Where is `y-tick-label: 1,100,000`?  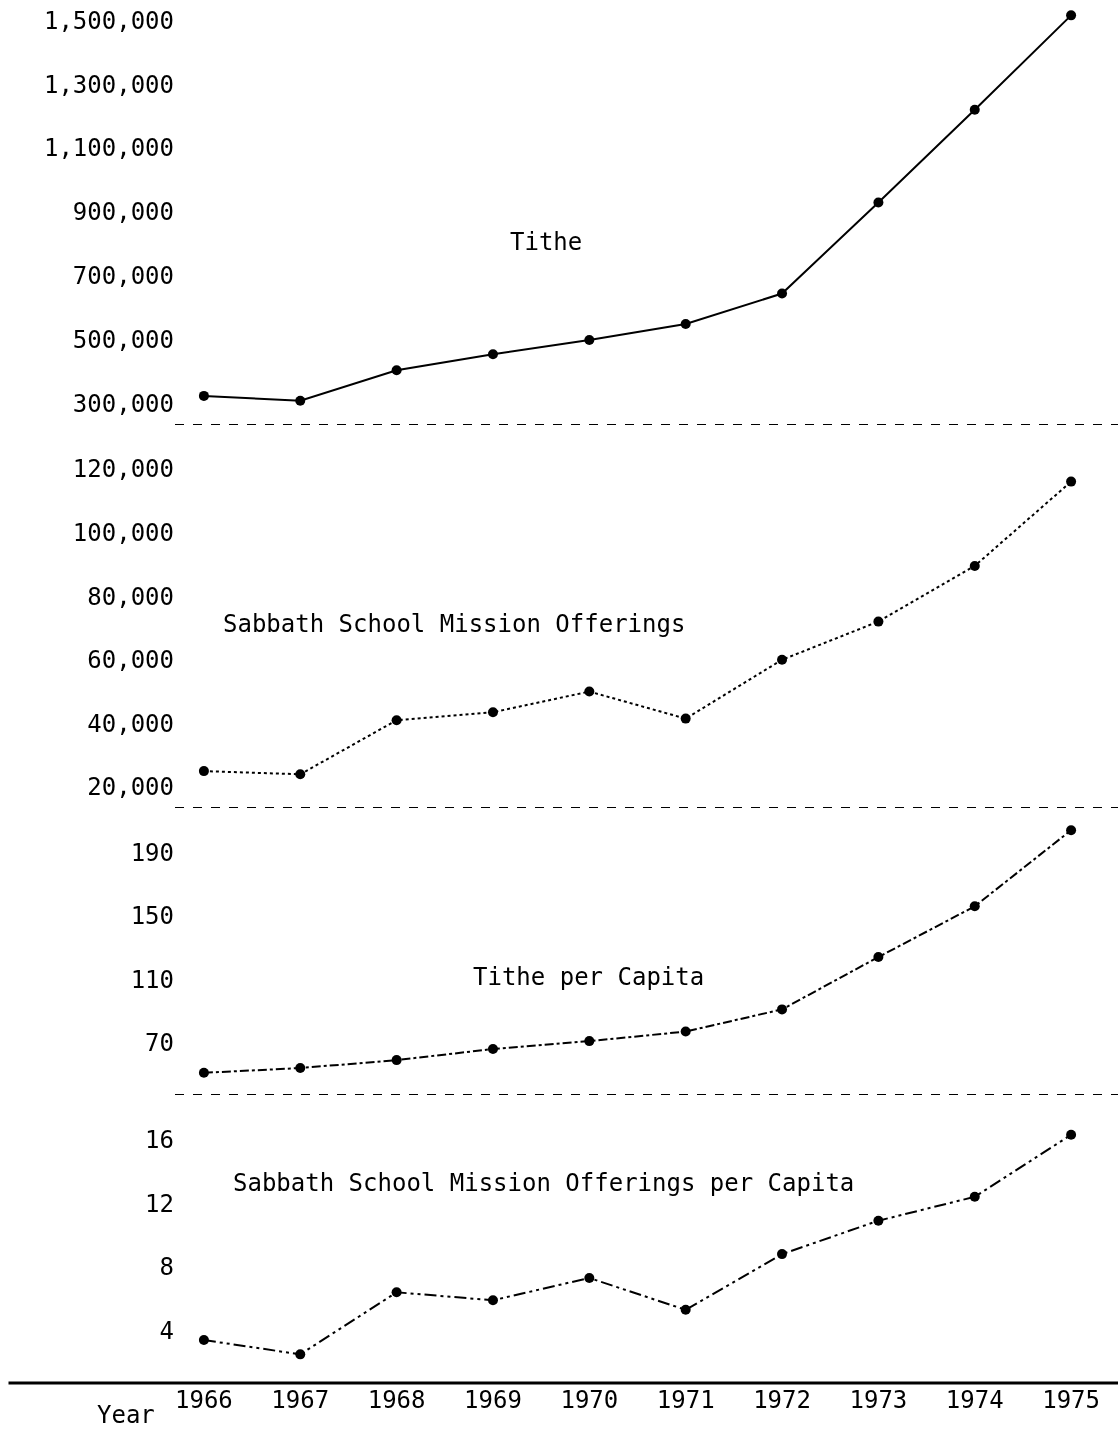 y-tick-label: 1,100,000 is located at coordinates (108, 148).